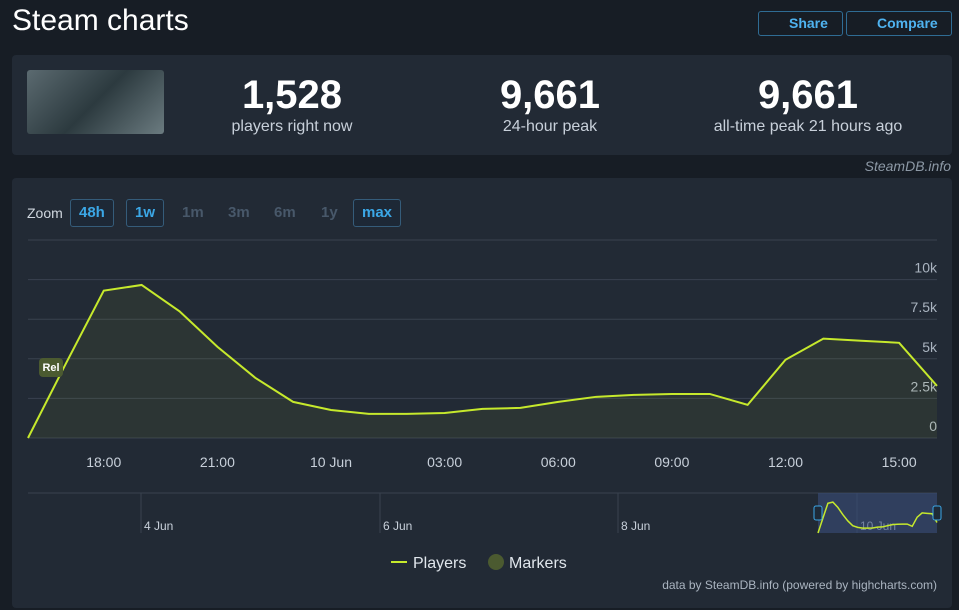 The height and width of the screenshot is (610, 959). What do you see at coordinates (95, 102) in the screenshot?
I see `game-thumbnail` at bounding box center [95, 102].